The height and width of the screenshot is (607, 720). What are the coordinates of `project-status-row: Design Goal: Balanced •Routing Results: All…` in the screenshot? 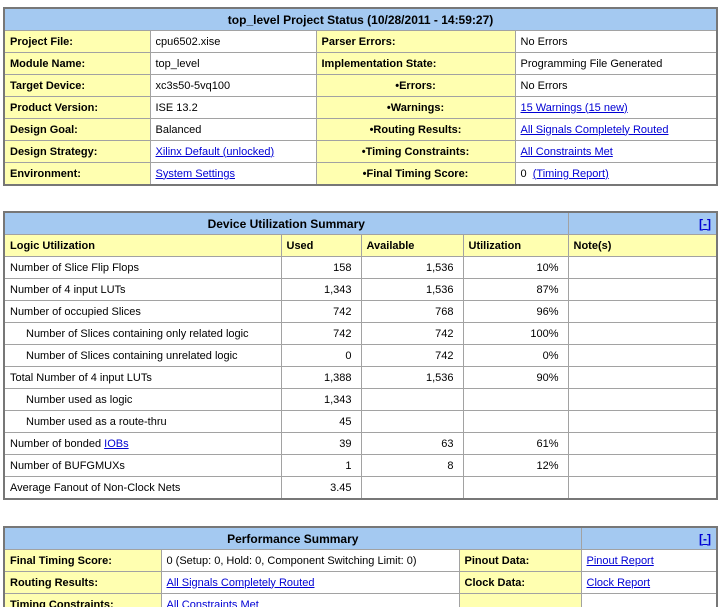 It's located at (360, 129).